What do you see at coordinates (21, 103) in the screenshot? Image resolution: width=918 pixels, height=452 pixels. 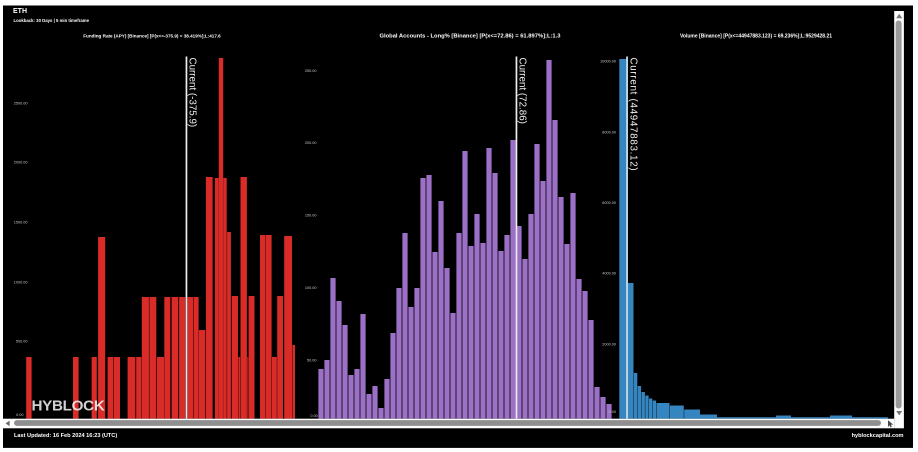 I see `svg-text: 2500.00` at bounding box center [21, 103].